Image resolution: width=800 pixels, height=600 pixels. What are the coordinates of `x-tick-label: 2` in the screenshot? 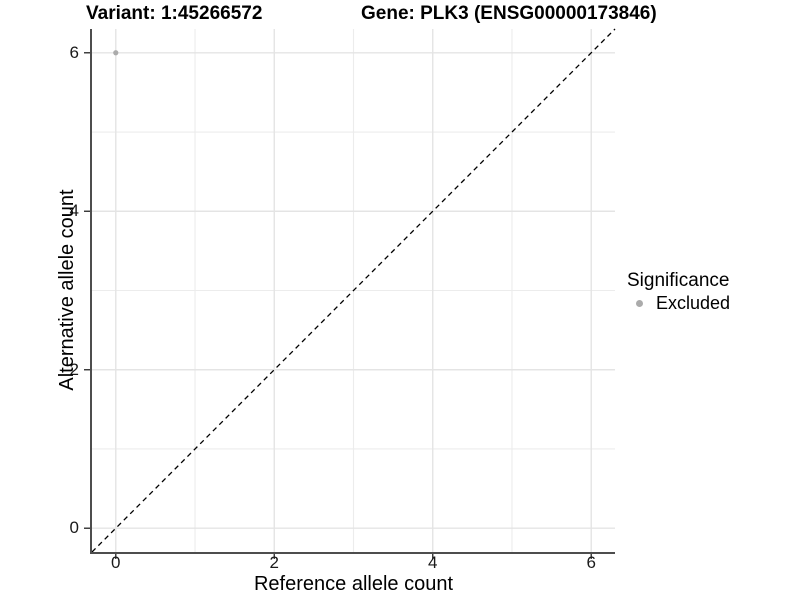 It's located at (274, 562).